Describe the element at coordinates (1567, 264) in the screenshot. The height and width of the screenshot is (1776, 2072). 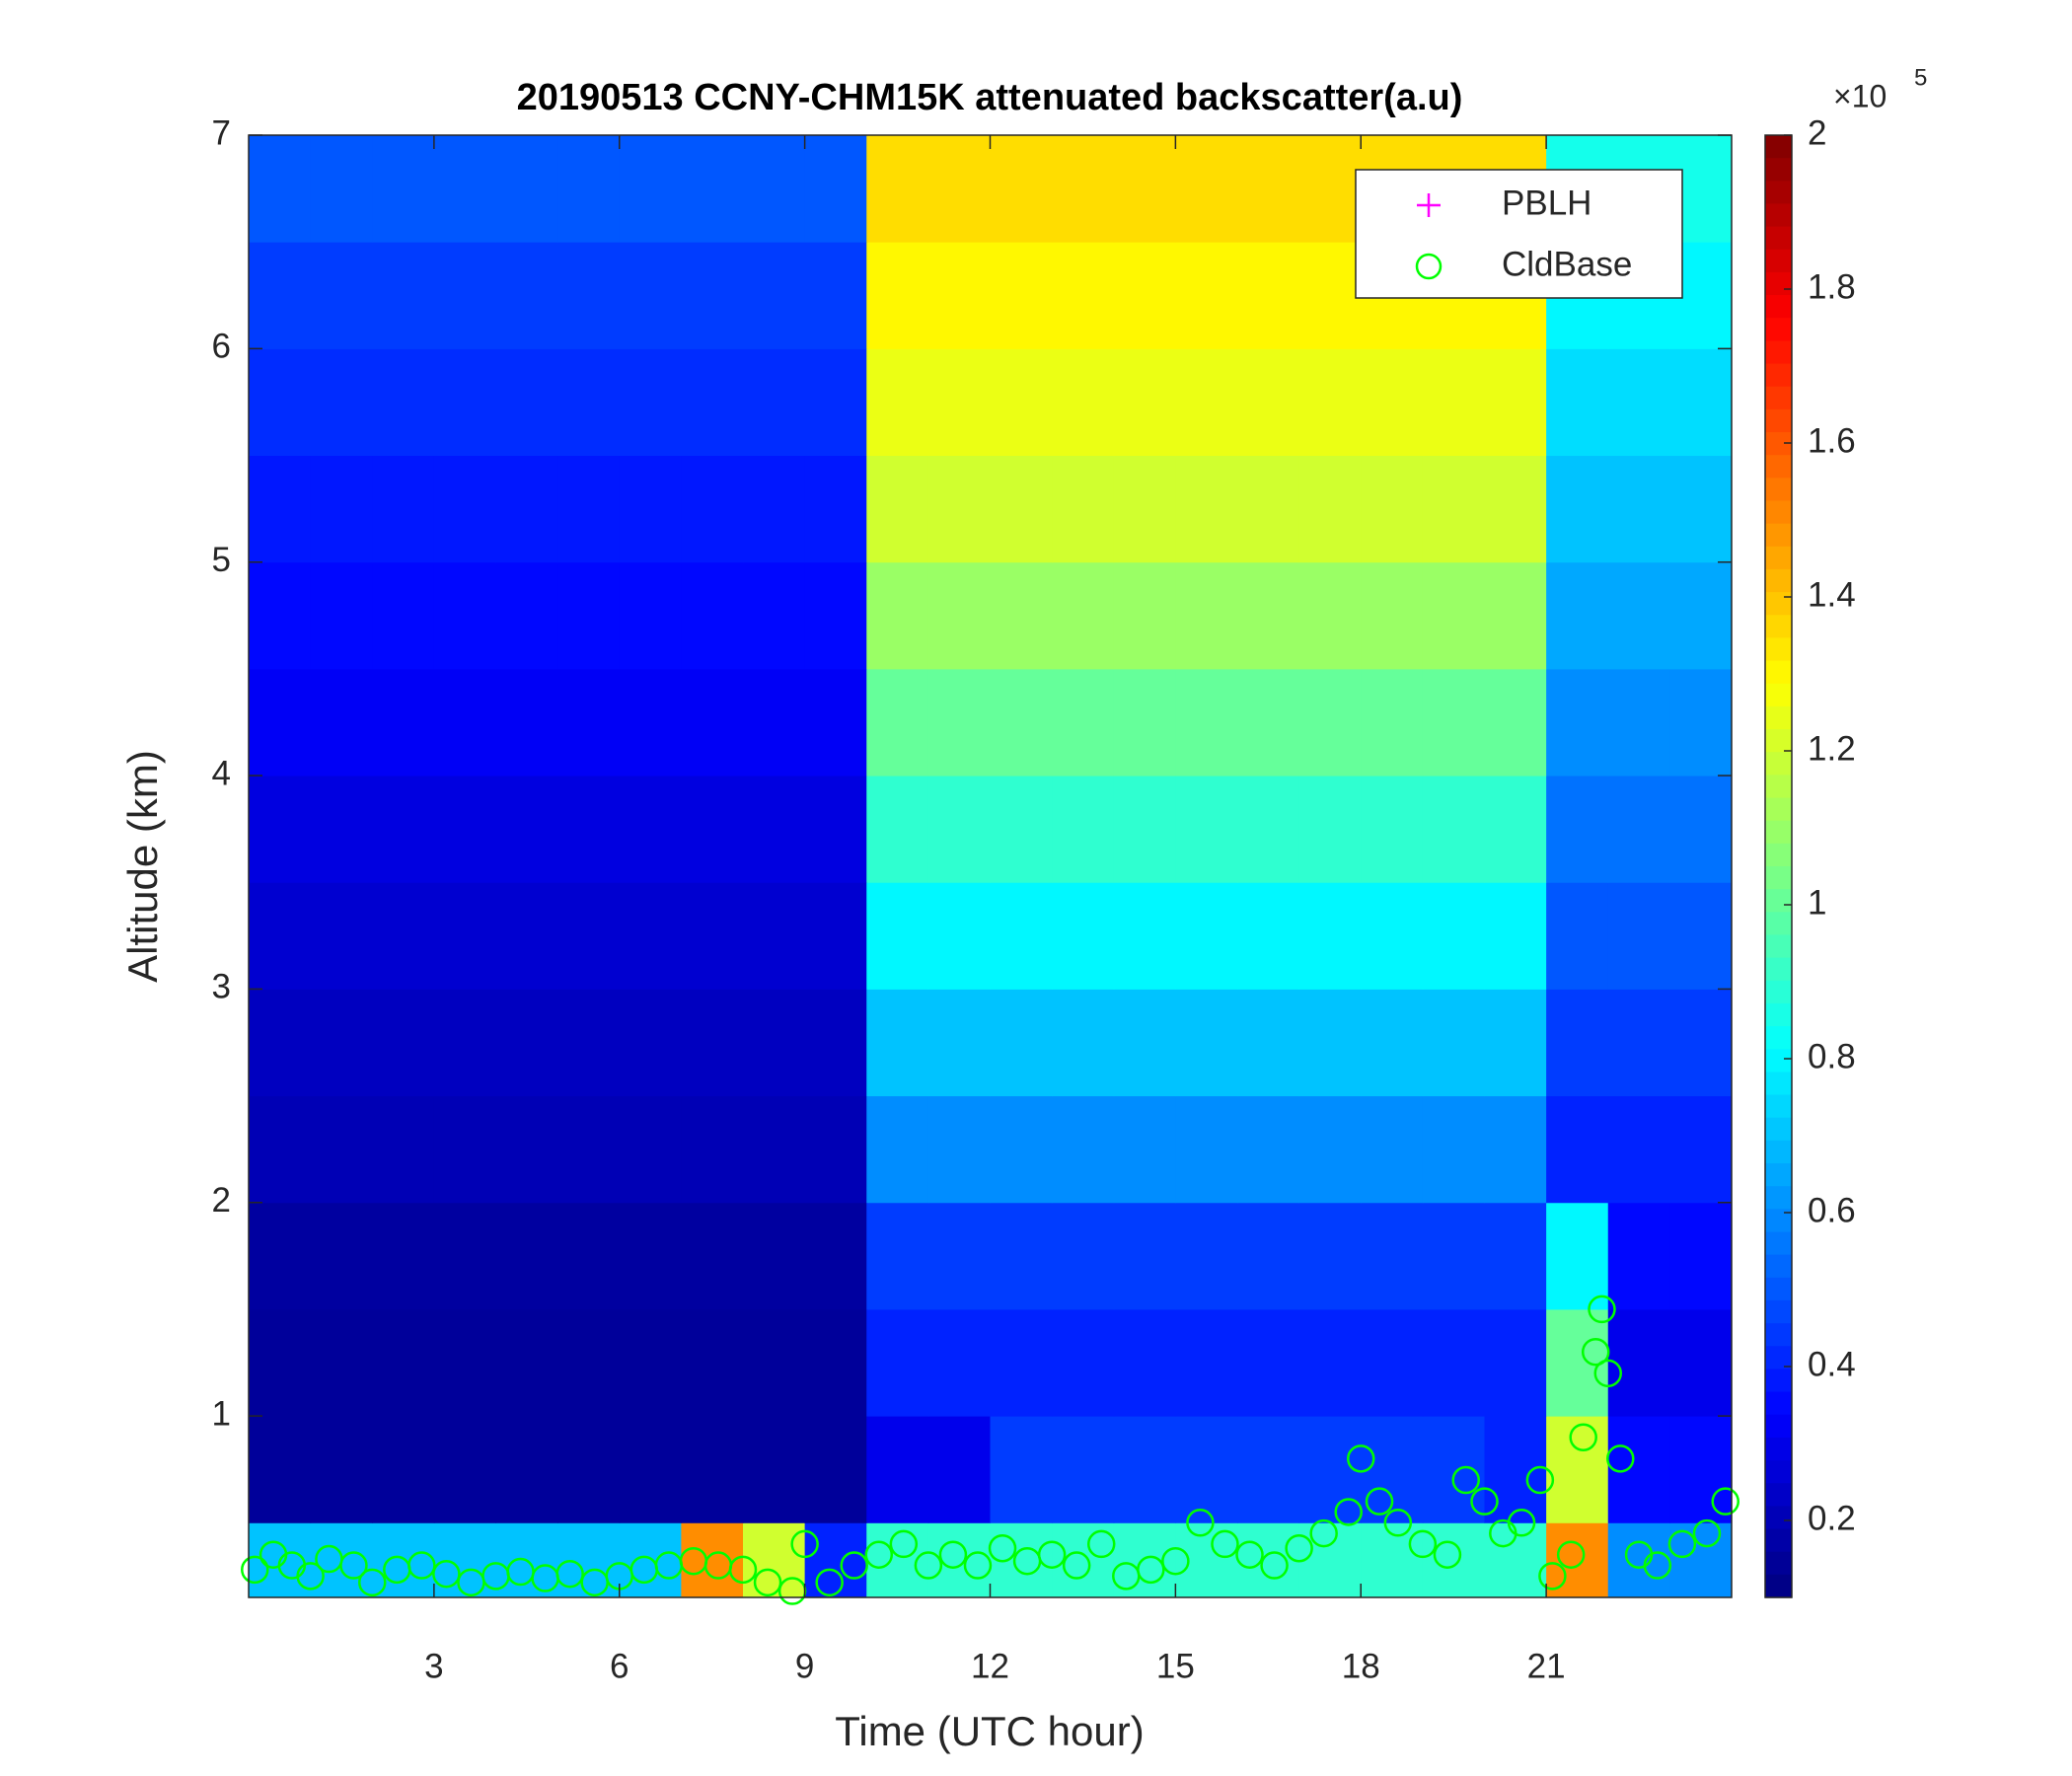
I see `legend-label: CldBase` at that location.